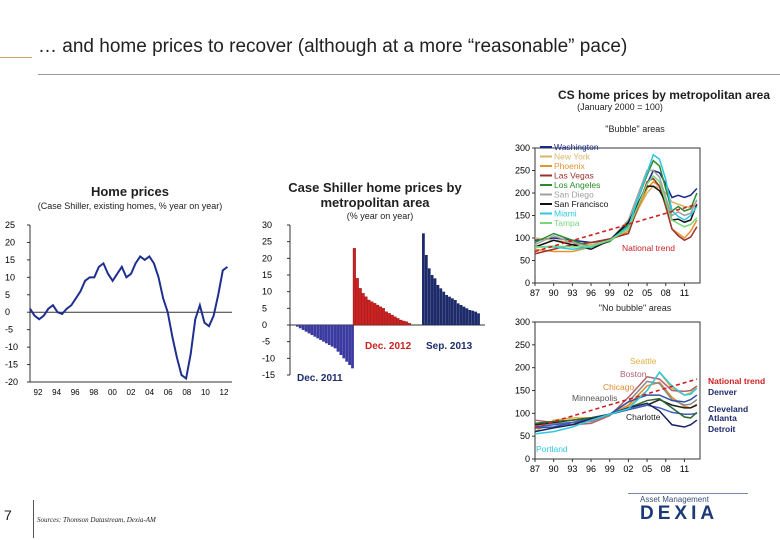 The width and height of the screenshot is (780, 540). Describe the element at coordinates (591, 469) in the screenshot. I see `x-tick-label: 96` at that location.